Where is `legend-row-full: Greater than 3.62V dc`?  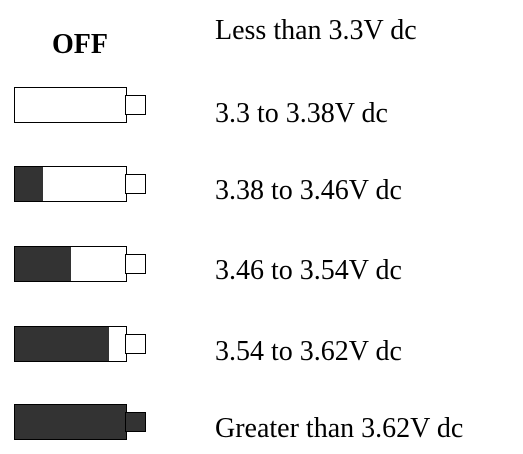
legend-row-full: Greater than 3.62V dc is located at coordinates (261, 429).